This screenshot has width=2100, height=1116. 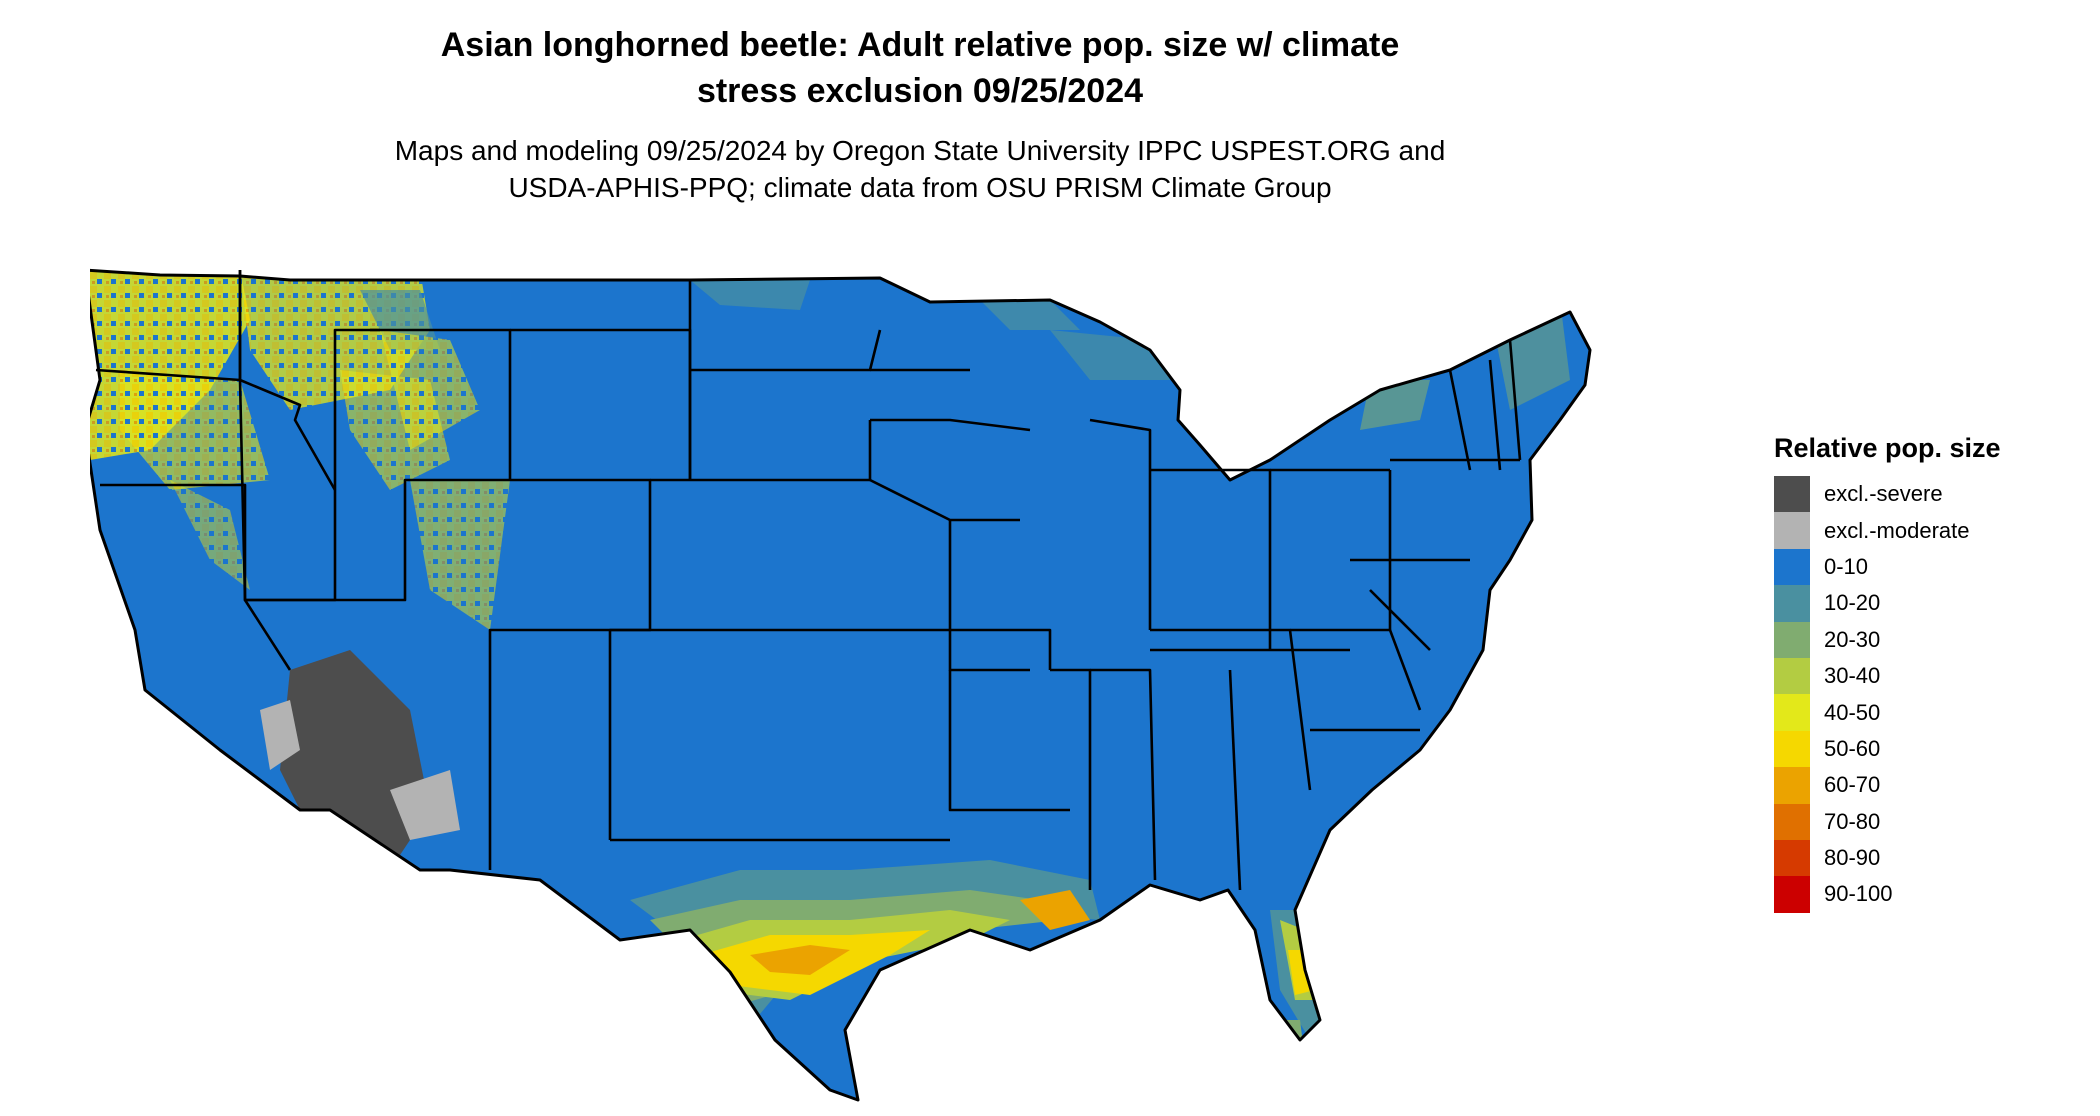 What do you see at coordinates (1852, 603) in the screenshot?
I see `legend-label: 10-20` at bounding box center [1852, 603].